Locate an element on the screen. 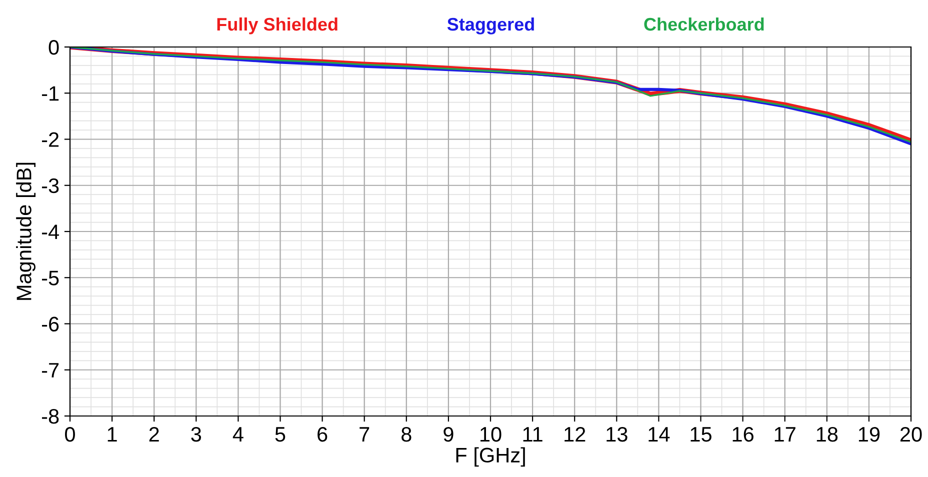  x-tick-label: 4 is located at coordinates (238, 434).